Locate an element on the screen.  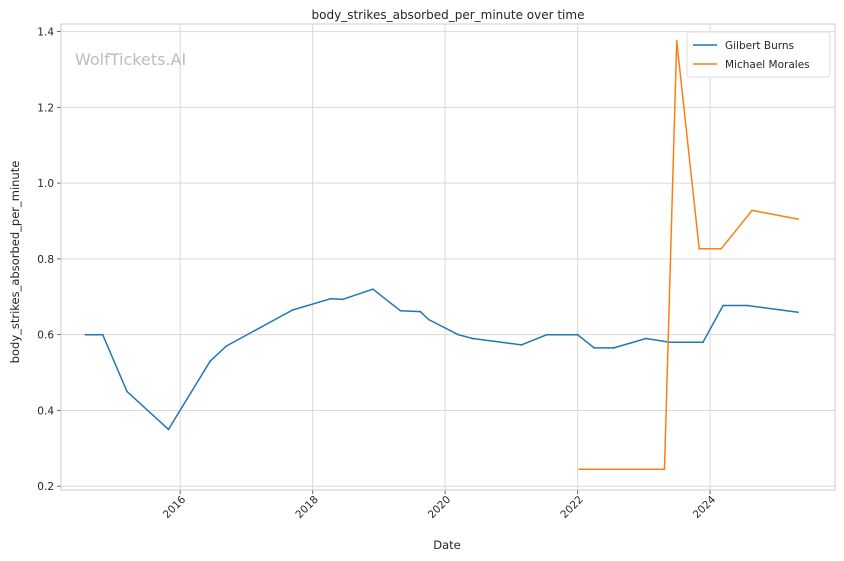
y-tick-label: 1.2 is located at coordinates (45, 108).